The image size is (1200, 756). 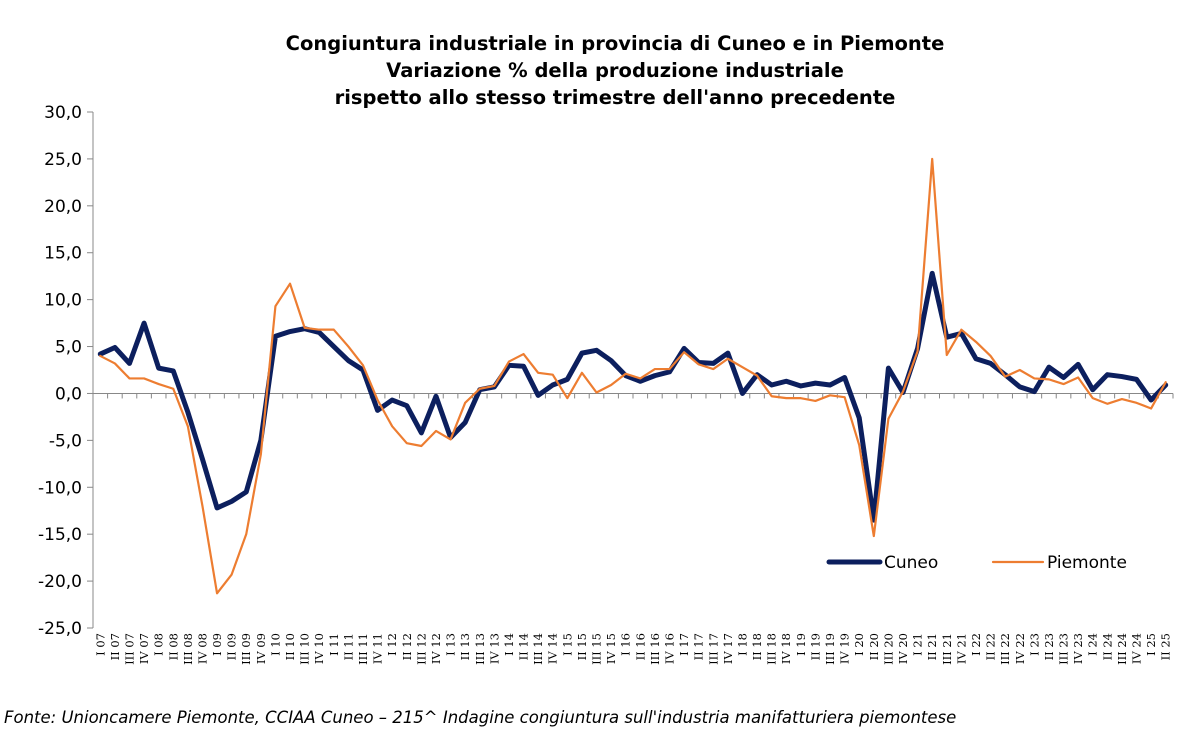 I want to click on x-tick-label: III 19, so click(x=830, y=649).